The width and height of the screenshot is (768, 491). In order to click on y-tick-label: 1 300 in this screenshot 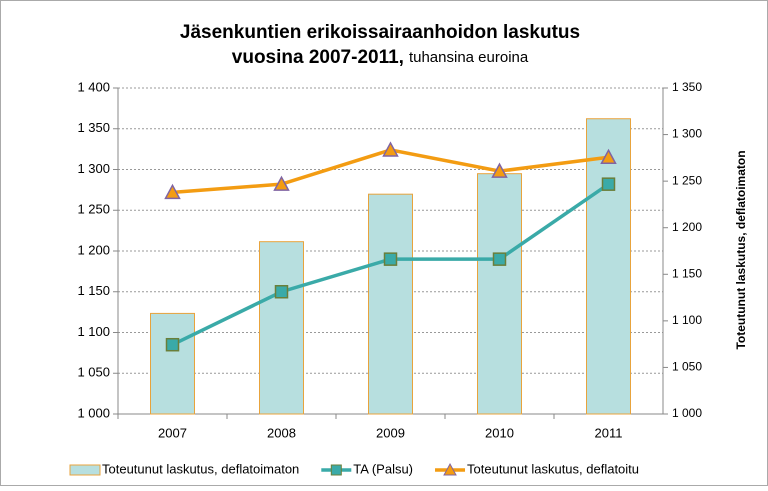, I will do `click(93, 168)`.